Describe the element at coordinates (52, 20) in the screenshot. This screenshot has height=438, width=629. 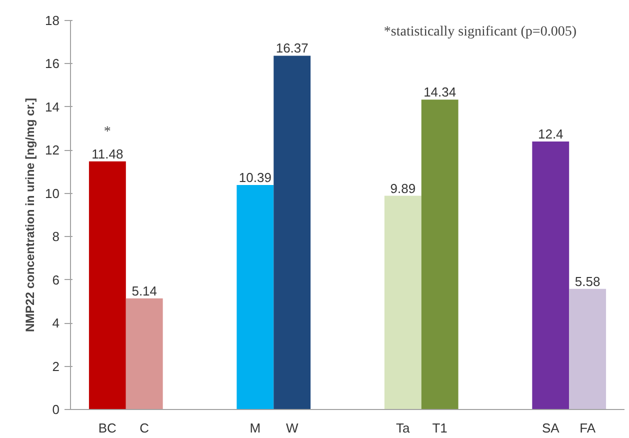
I see `y-tick-label: 18` at that location.